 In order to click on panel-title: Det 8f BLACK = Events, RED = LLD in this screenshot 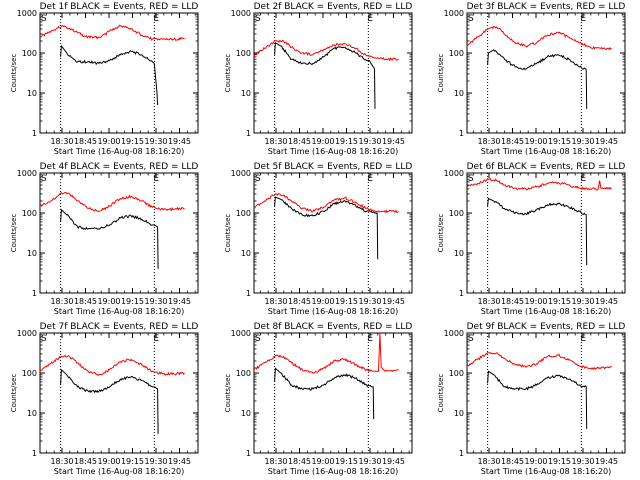, I will do `click(333, 327)`.